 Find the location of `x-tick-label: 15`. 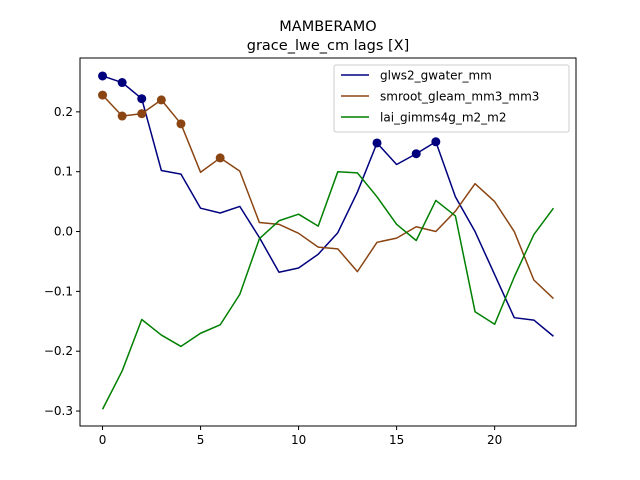

x-tick-label: 15 is located at coordinates (396, 440).